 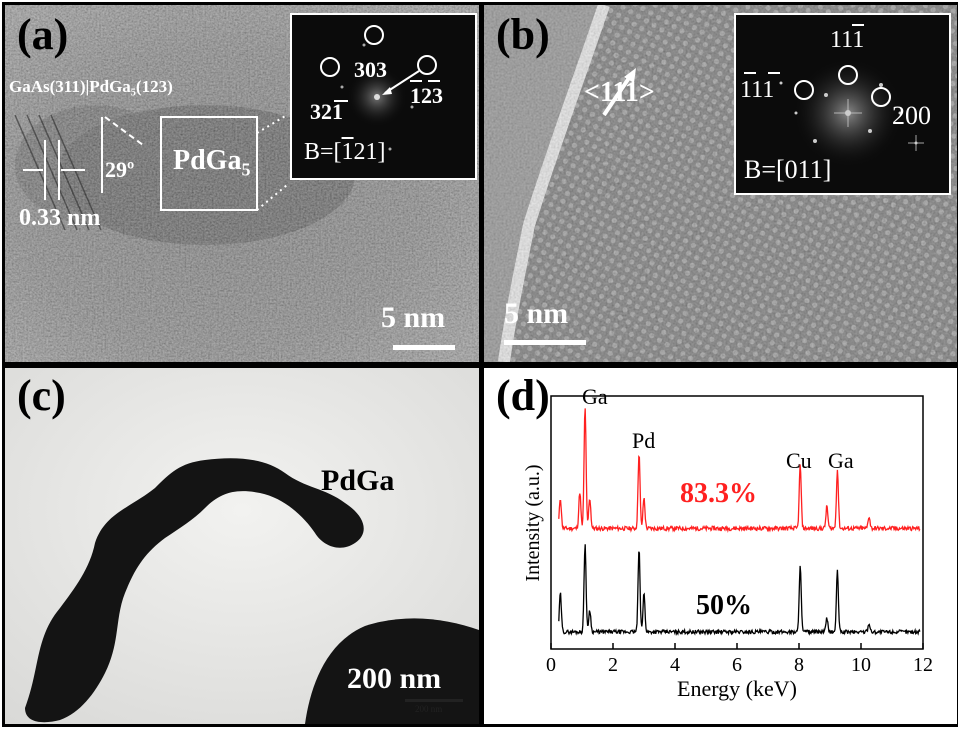 I want to click on x-tick-label: 10, so click(x=861, y=665).